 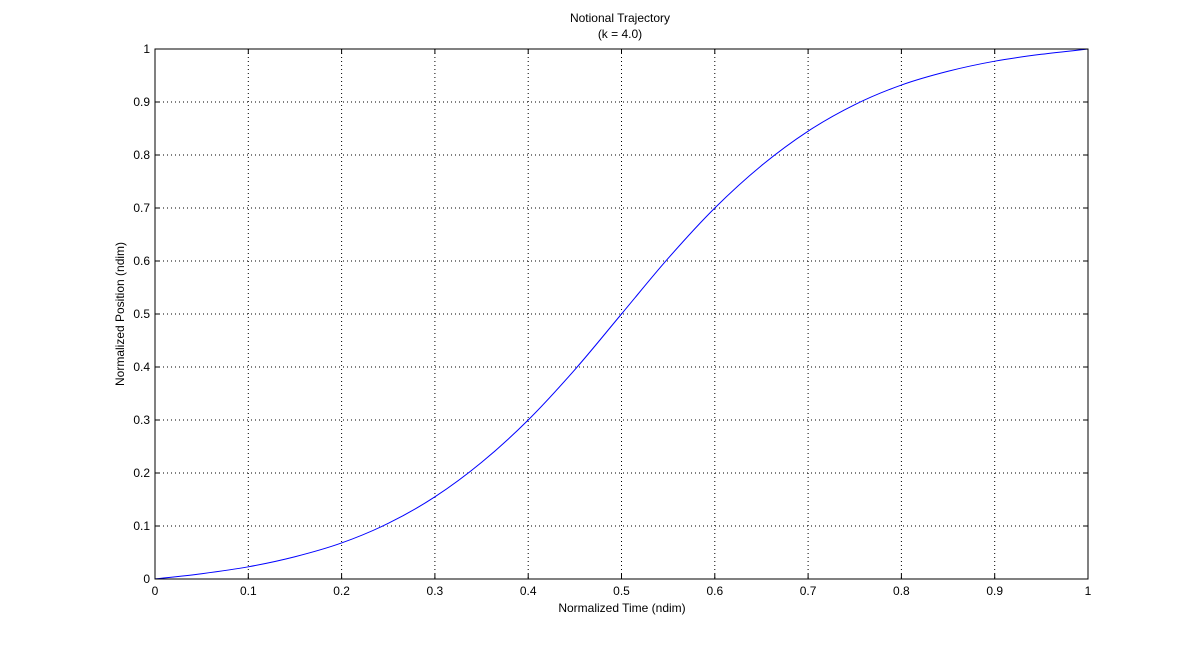 What do you see at coordinates (620, 34) in the screenshot?
I see `chart-subtitle: (k = 4.0)` at bounding box center [620, 34].